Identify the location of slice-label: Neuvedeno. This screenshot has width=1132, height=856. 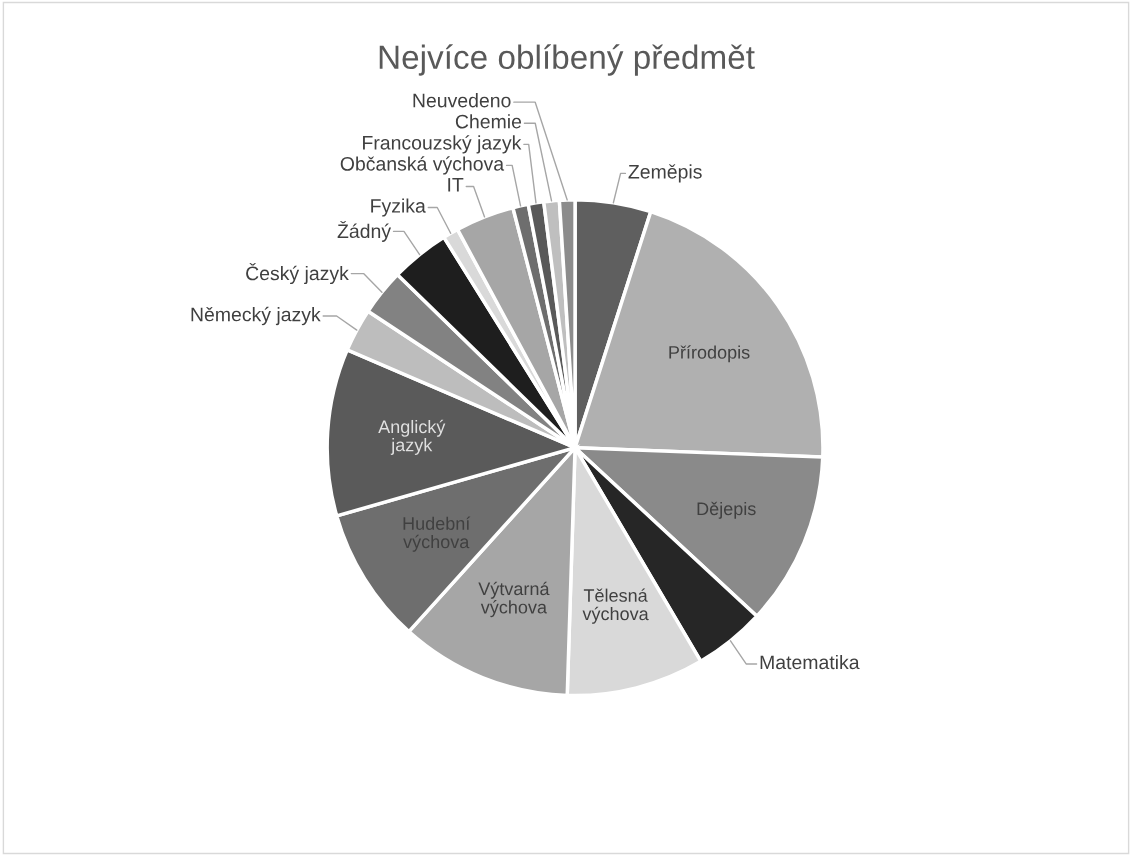
(462, 100).